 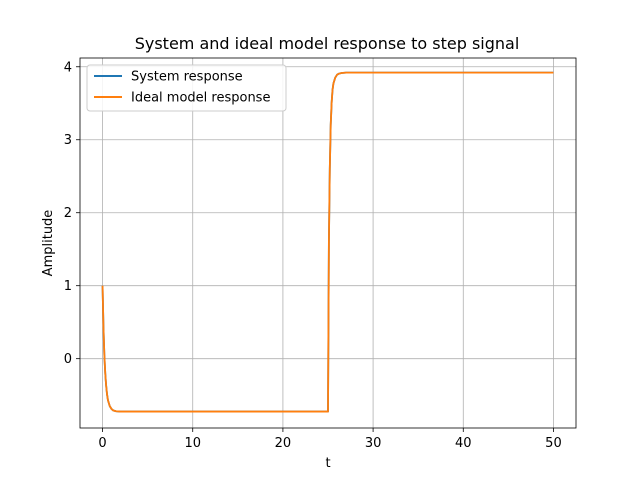 What do you see at coordinates (68, 213) in the screenshot?
I see `y-tick-label: 2` at bounding box center [68, 213].